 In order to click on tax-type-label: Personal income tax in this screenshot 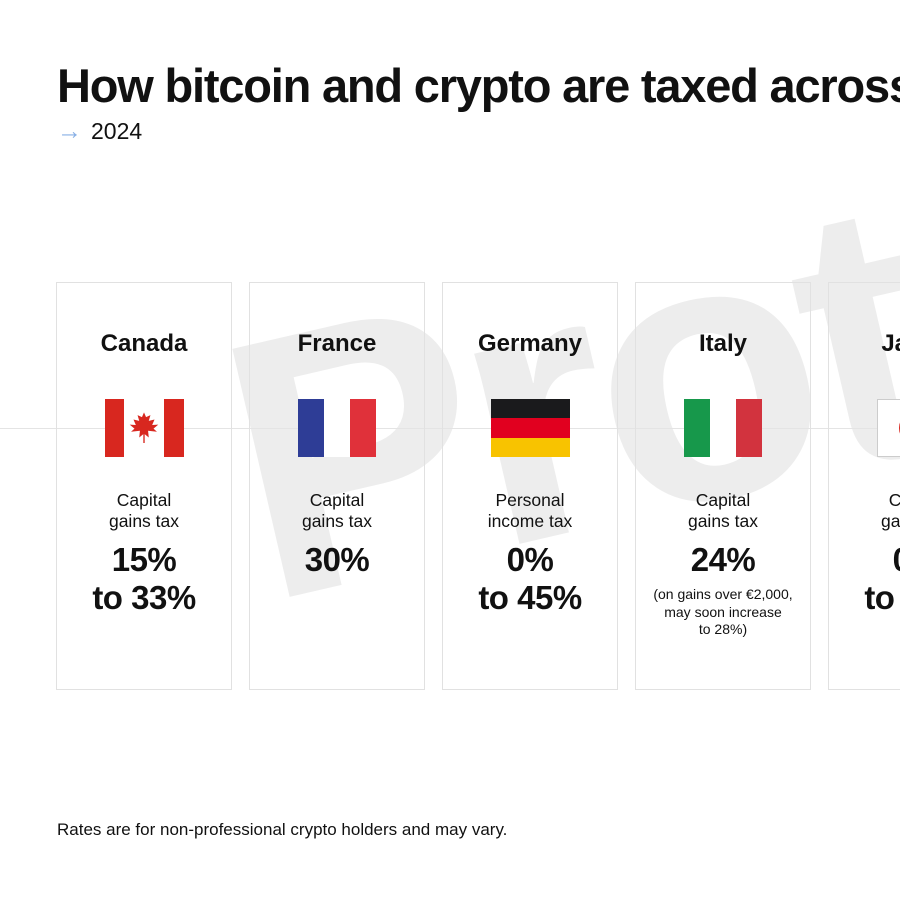, I will do `click(530, 510)`.